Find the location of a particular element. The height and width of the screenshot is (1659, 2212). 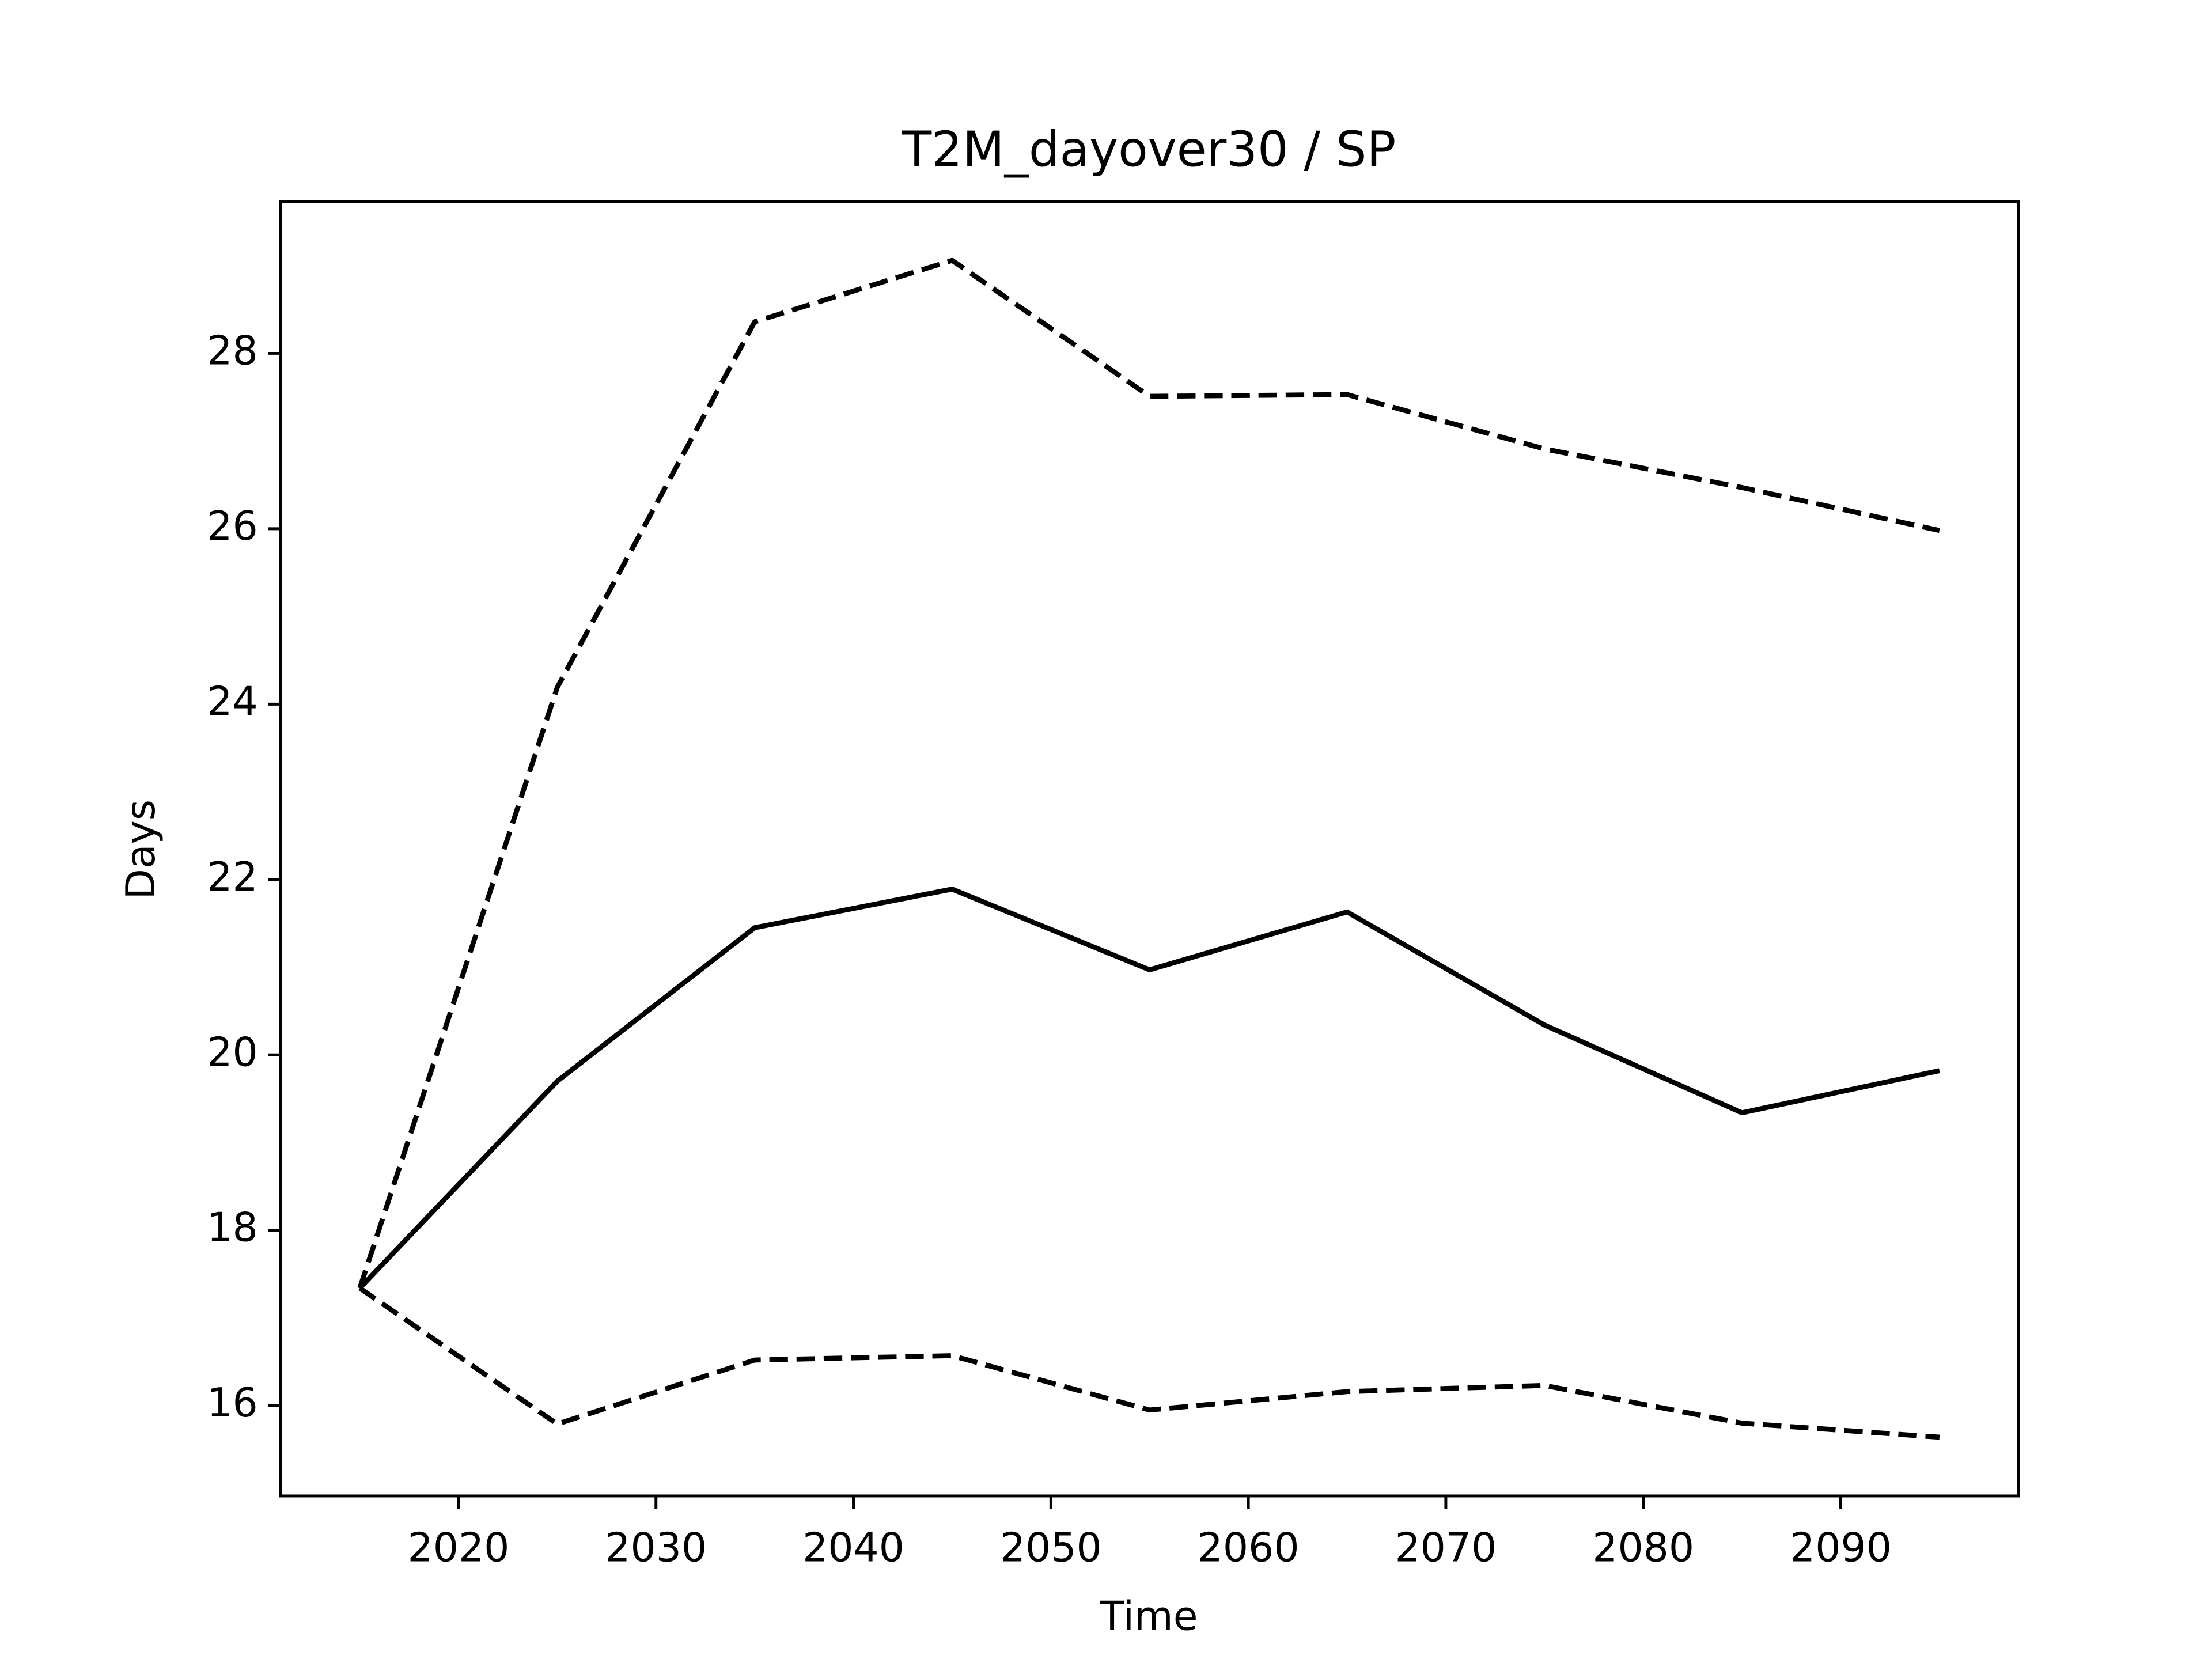

y-tick-label: 26 is located at coordinates (232, 526).